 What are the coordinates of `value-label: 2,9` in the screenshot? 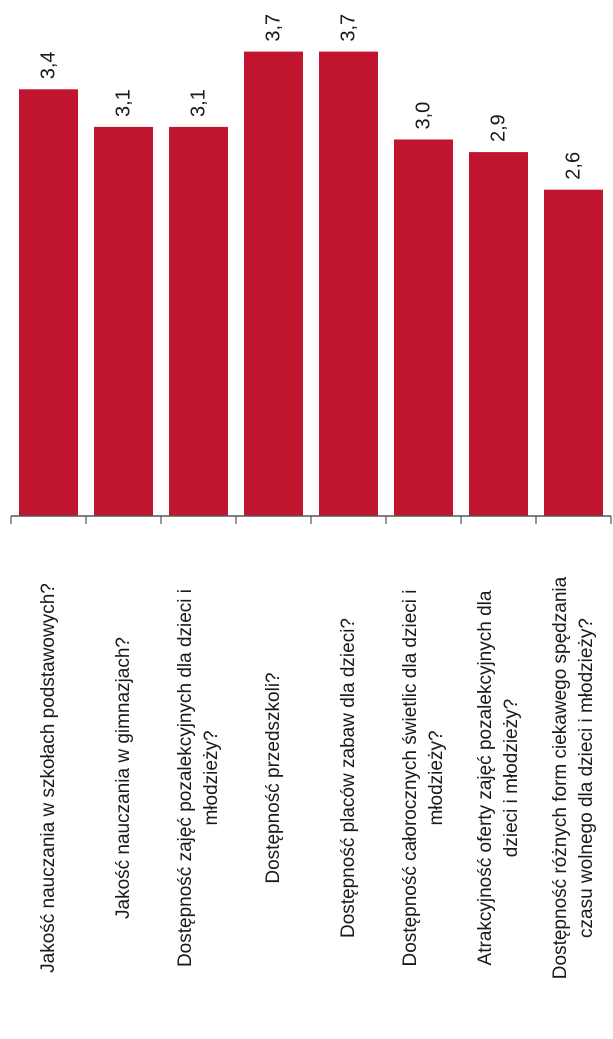 It's located at (499, 128).